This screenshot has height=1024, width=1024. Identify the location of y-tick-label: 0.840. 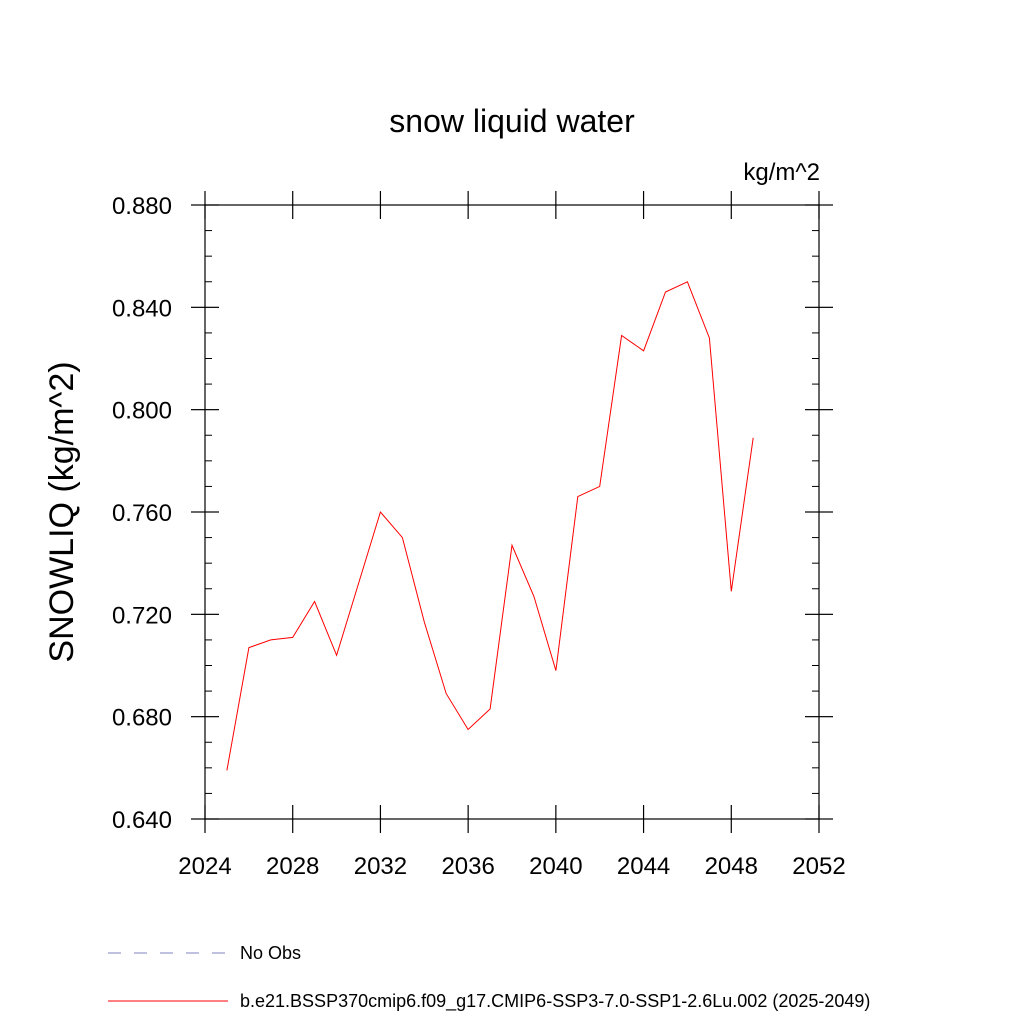
(142, 308).